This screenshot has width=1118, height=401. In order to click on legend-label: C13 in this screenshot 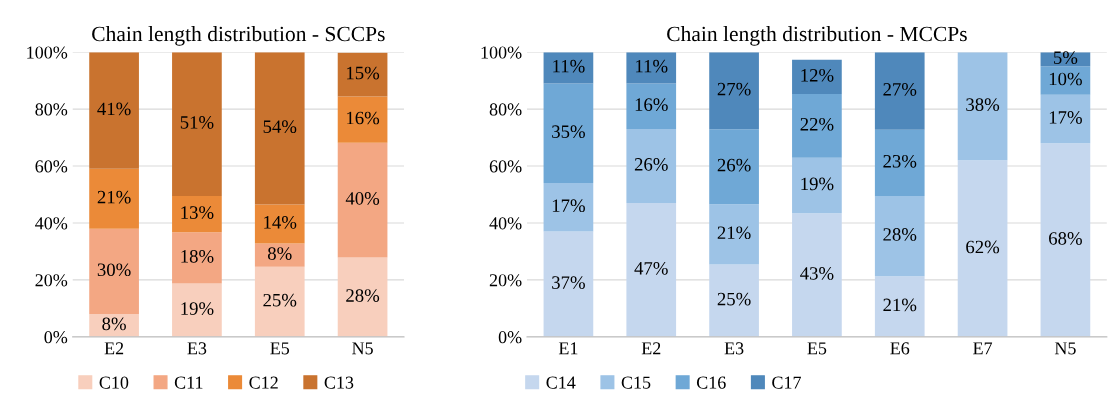, I will do `click(339, 382)`.